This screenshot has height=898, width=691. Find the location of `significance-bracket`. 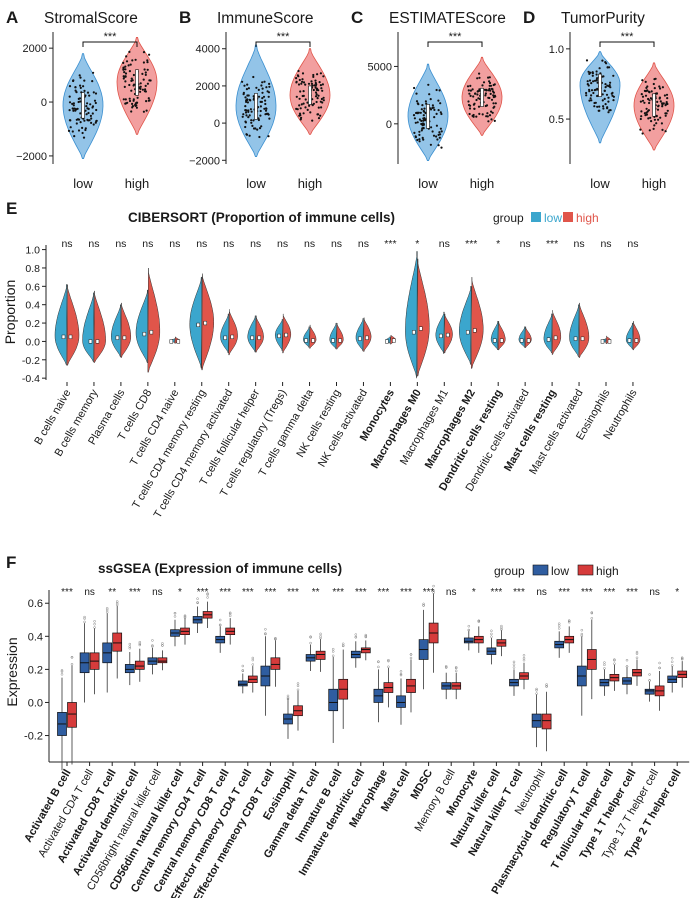

significance-bracket is located at coordinates (455, 44).